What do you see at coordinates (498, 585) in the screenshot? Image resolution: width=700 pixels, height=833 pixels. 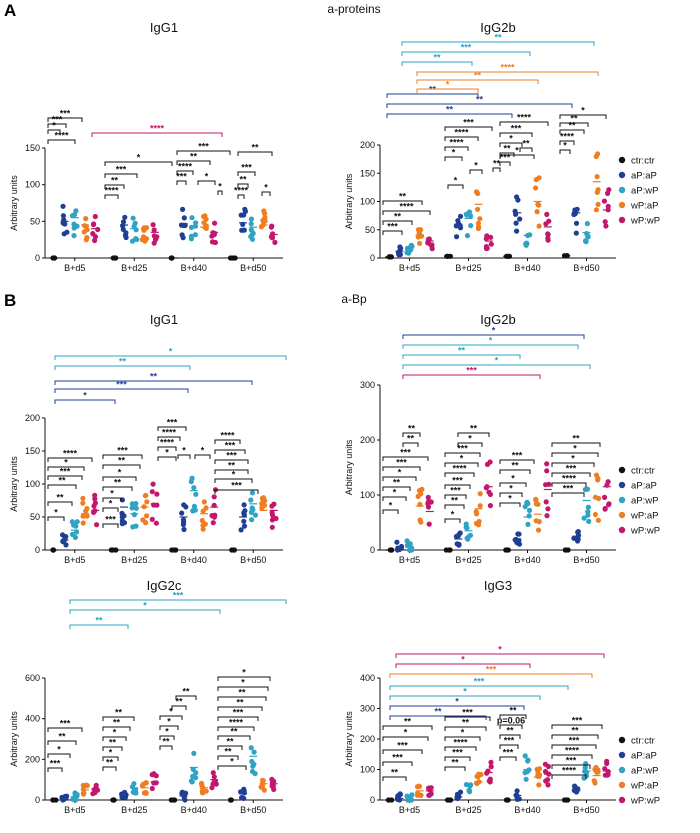 I see `chart-title: IgG3` at bounding box center [498, 585].